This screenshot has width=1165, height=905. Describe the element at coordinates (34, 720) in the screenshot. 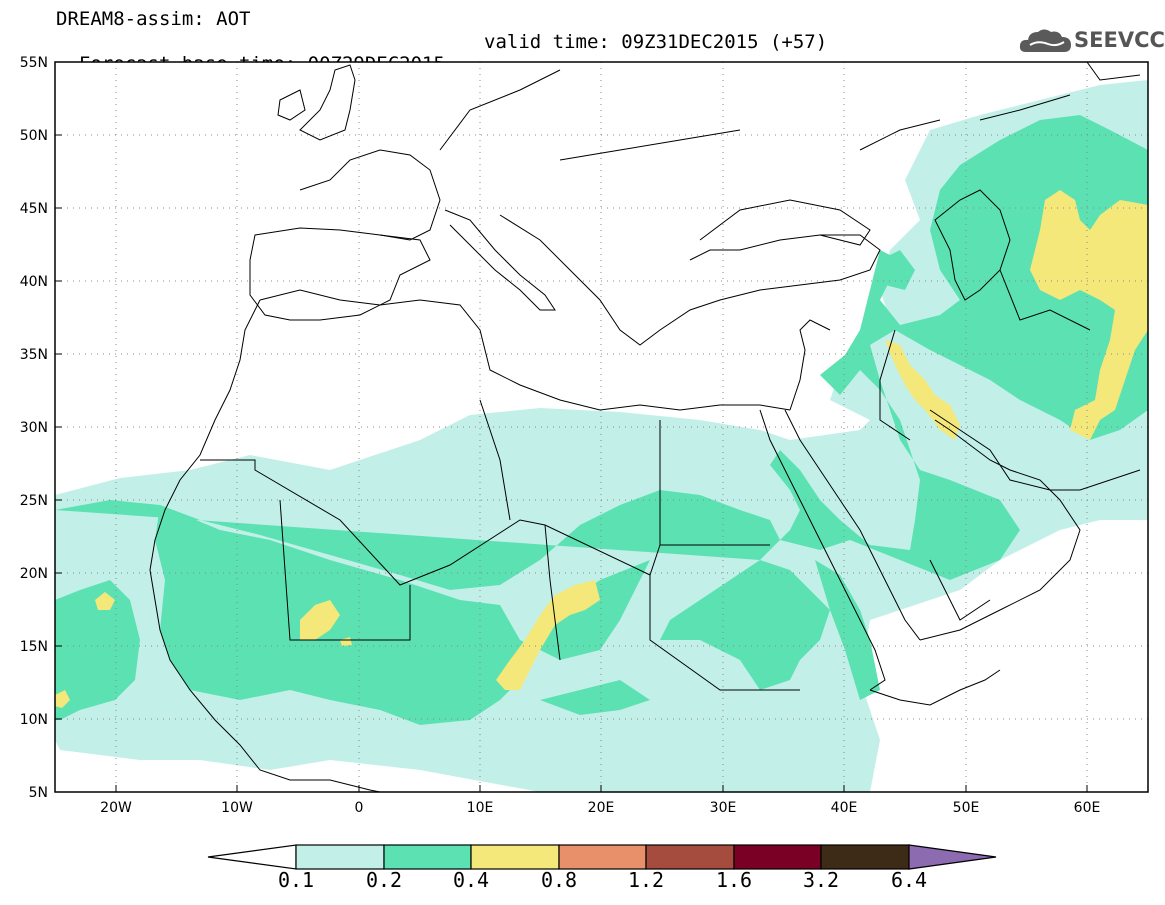

I see `lat-label: 10N` at that location.